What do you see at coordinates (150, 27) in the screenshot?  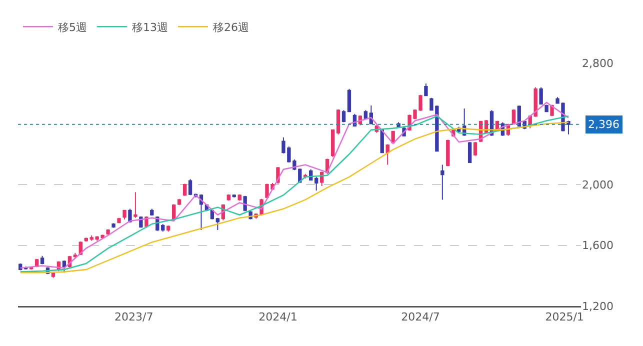 I see `legend-label: 移13週` at bounding box center [150, 27].